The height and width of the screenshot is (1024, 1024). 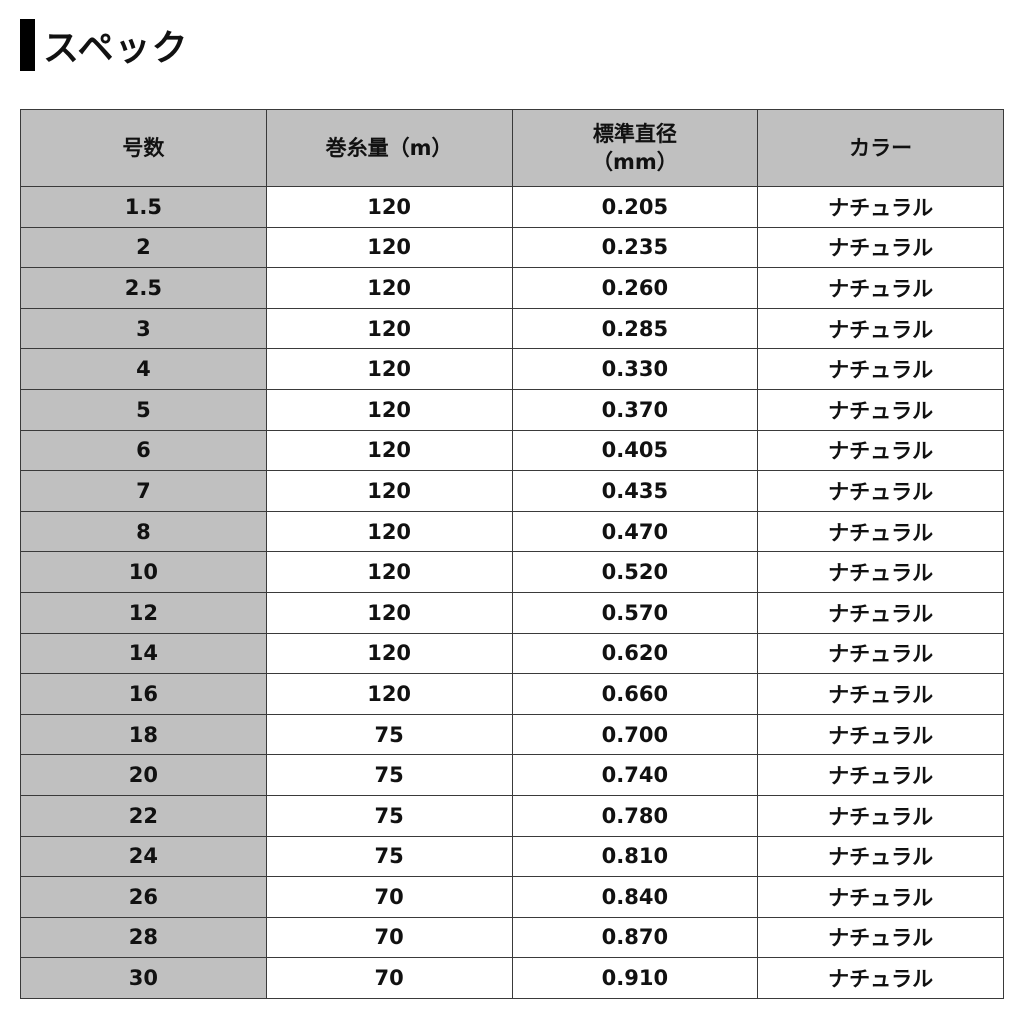 I want to click on cell-diameter: 0.235, so click(x=635, y=247).